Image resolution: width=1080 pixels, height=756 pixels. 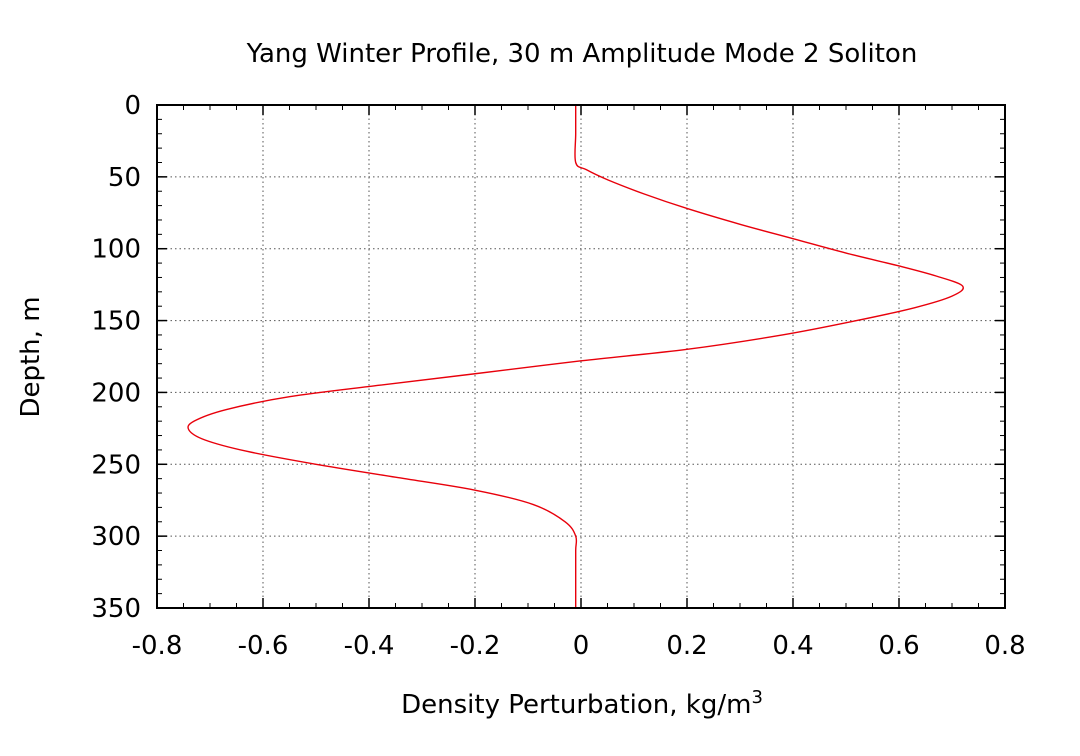 I want to click on x-tick-label: 0.2, so click(x=686, y=646).